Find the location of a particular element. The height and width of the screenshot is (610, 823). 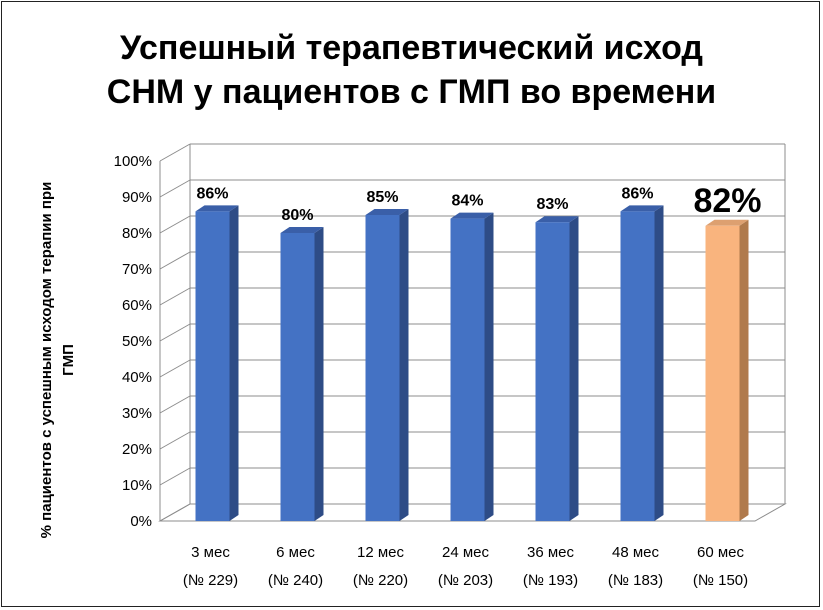

y-tick-label: 0% is located at coordinates (141, 521).